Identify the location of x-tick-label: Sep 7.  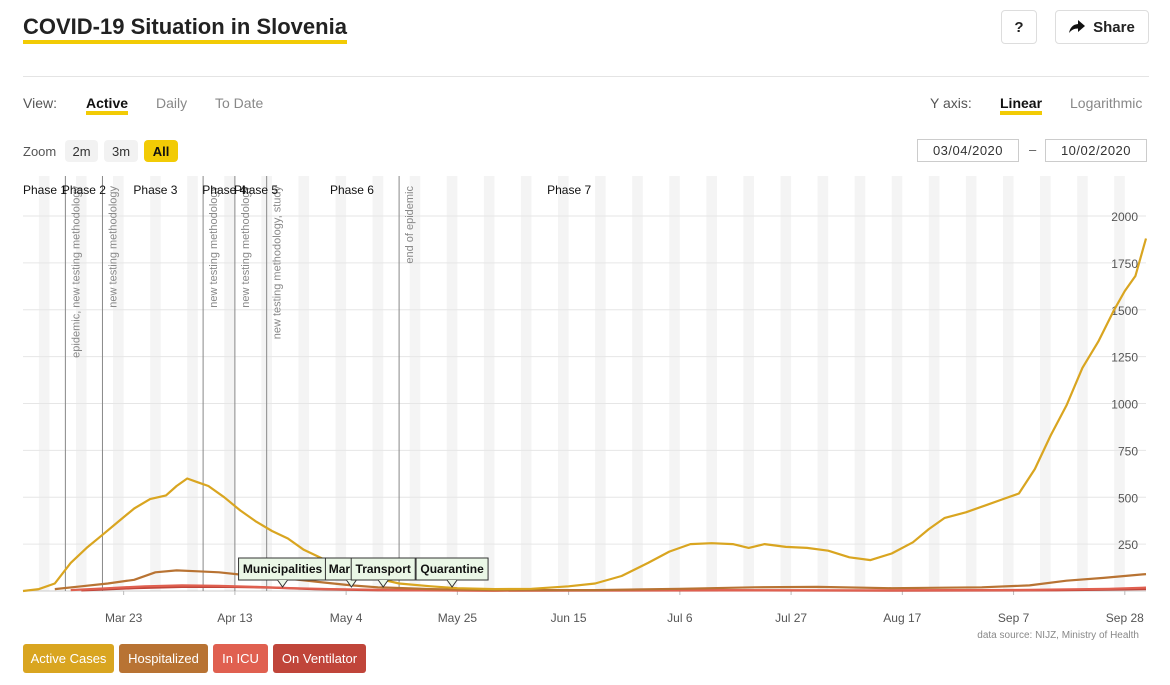
(1014, 618).